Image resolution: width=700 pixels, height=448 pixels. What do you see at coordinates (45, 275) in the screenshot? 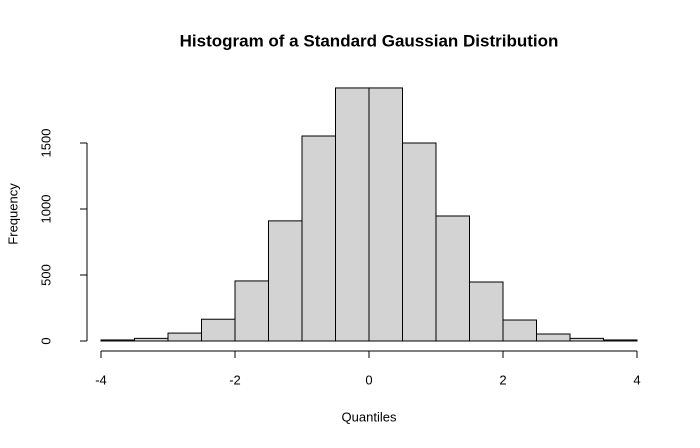
I see `y-tick-label: 500` at bounding box center [45, 275].